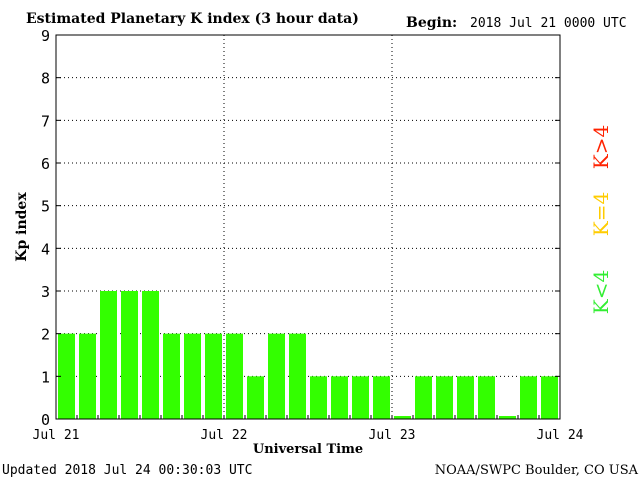 The height and width of the screenshot is (480, 640). What do you see at coordinates (45, 377) in the screenshot?
I see `y-tick-label: 1` at bounding box center [45, 377].